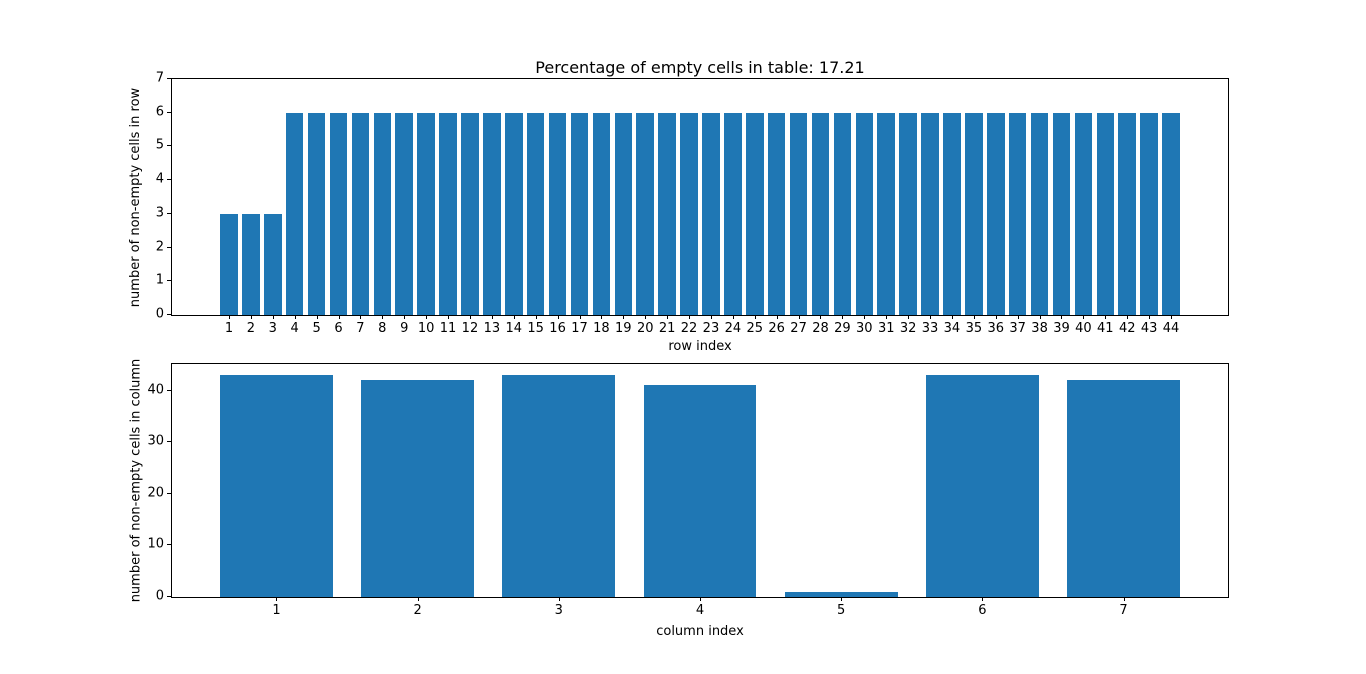  I want to click on x-tick-label: 18, so click(601, 328).